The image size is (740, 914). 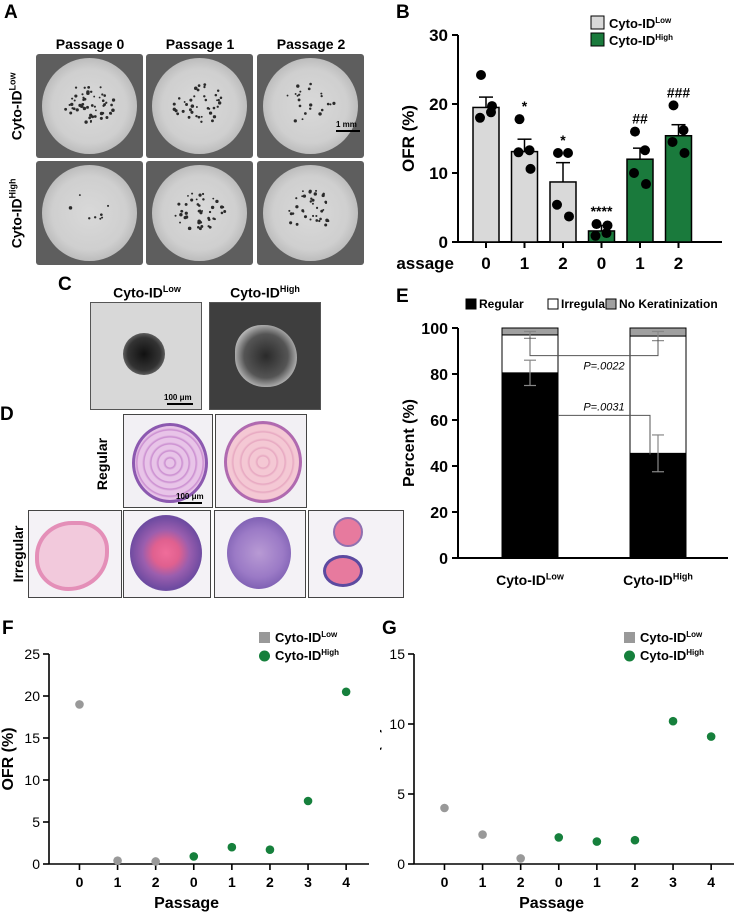 What do you see at coordinates (597, 882) in the screenshot?
I see `x-tick-label: 1` at bounding box center [597, 882].